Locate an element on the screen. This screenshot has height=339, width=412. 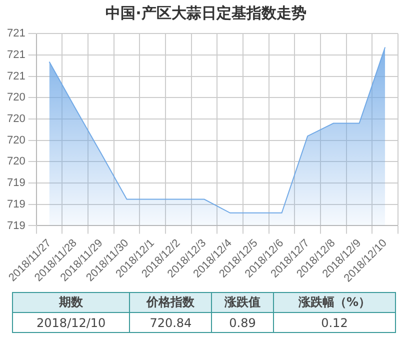
chart-title: 中国·产区大蒜日定基指数走势 is located at coordinates (206, 13).